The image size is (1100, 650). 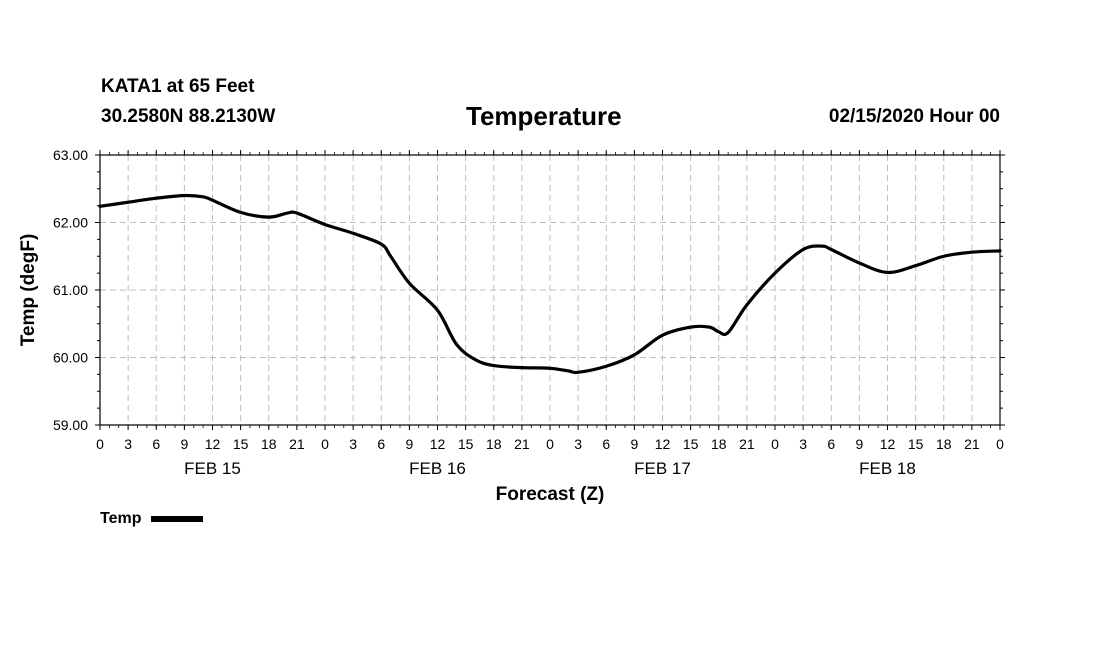 What do you see at coordinates (914, 116) in the screenshot?
I see `datetime-label: 02/15/2020 Hour 00` at bounding box center [914, 116].